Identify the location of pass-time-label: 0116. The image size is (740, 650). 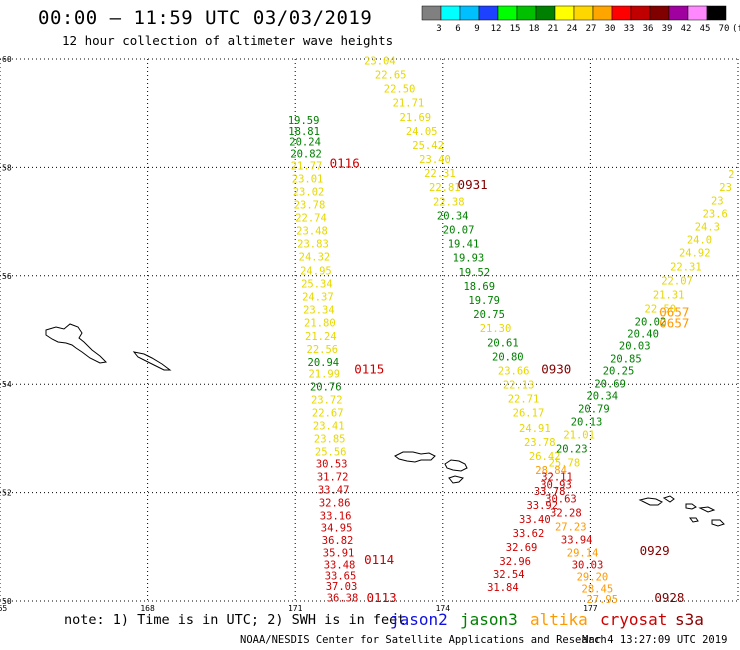
(345, 162).